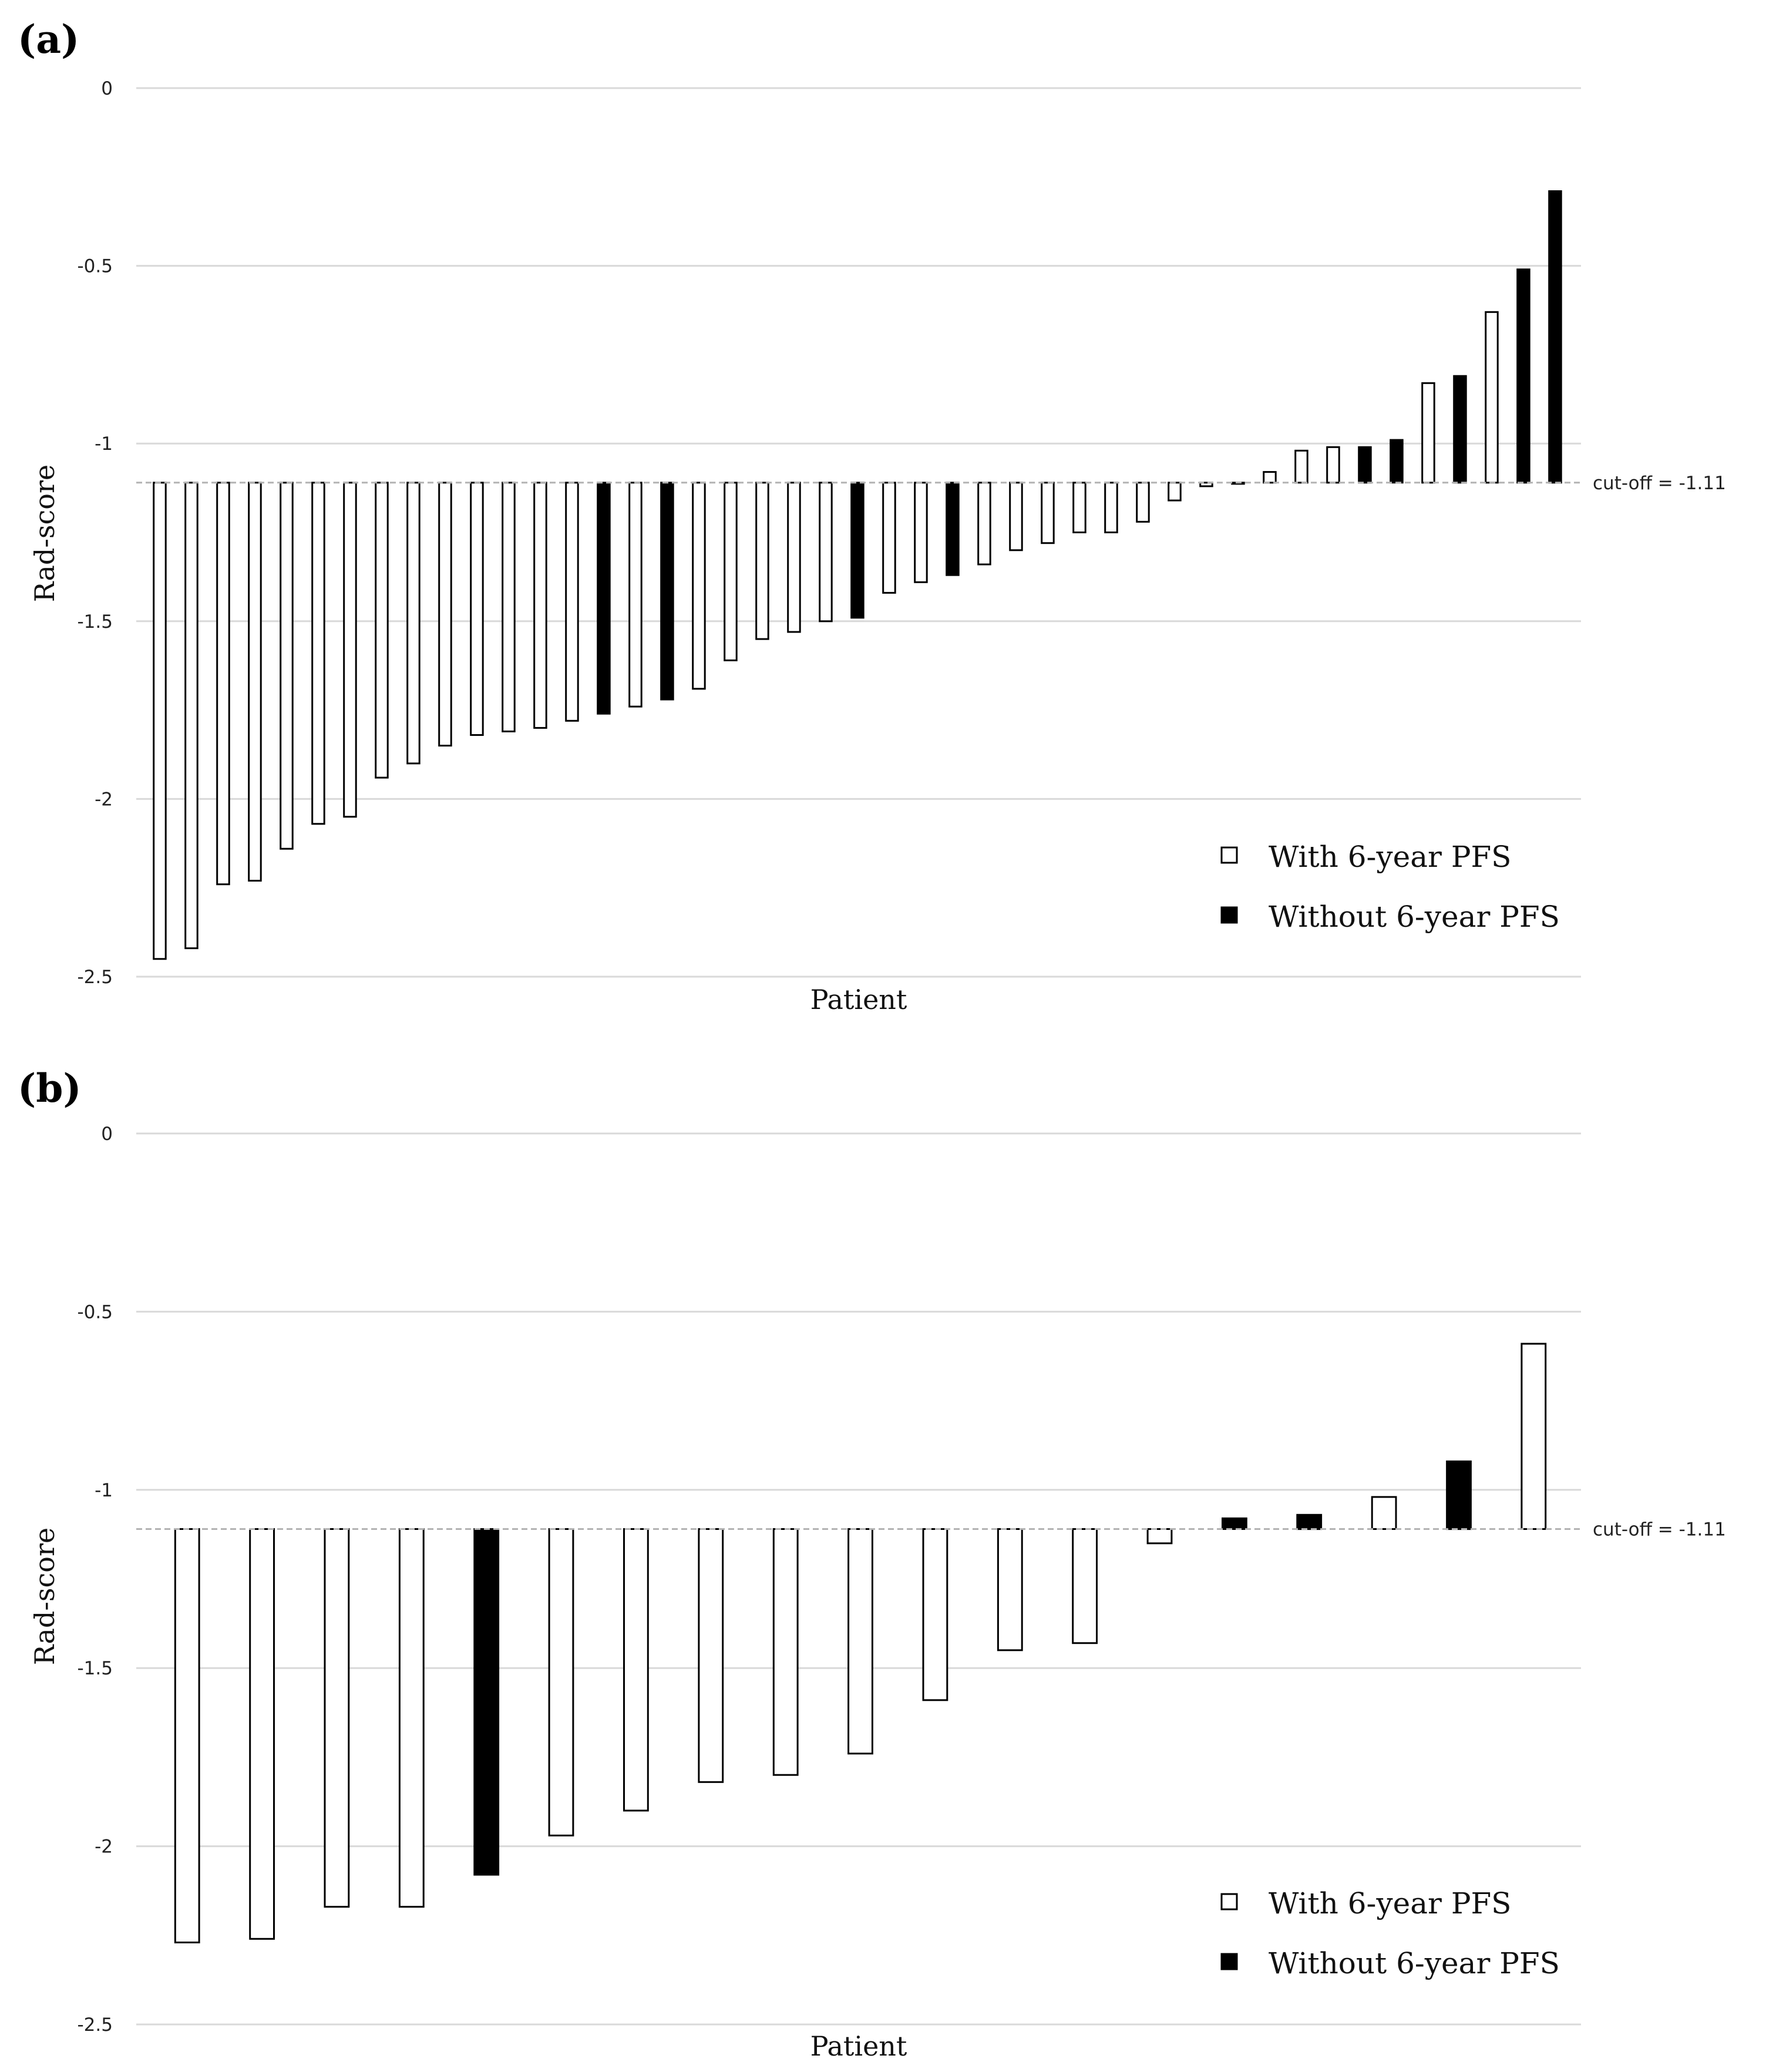 The width and height of the screenshot is (1766, 2072). I want to click on panel-b-legend: With 6-year PFS Without 6-year PFS, so click(1390, 1933).